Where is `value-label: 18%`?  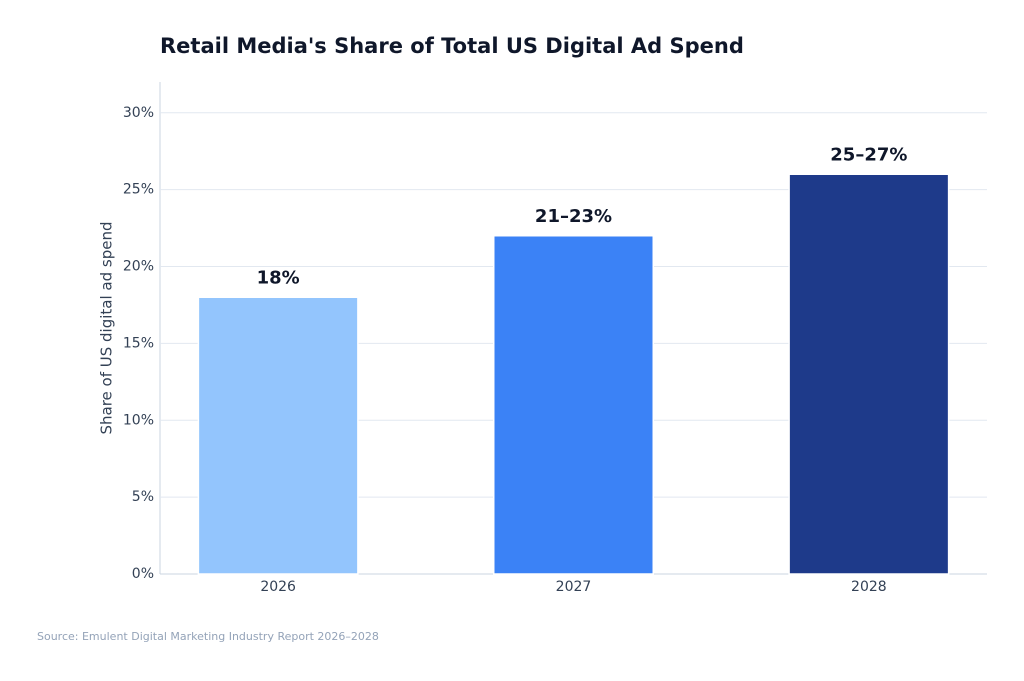 value-label: 18% is located at coordinates (278, 277).